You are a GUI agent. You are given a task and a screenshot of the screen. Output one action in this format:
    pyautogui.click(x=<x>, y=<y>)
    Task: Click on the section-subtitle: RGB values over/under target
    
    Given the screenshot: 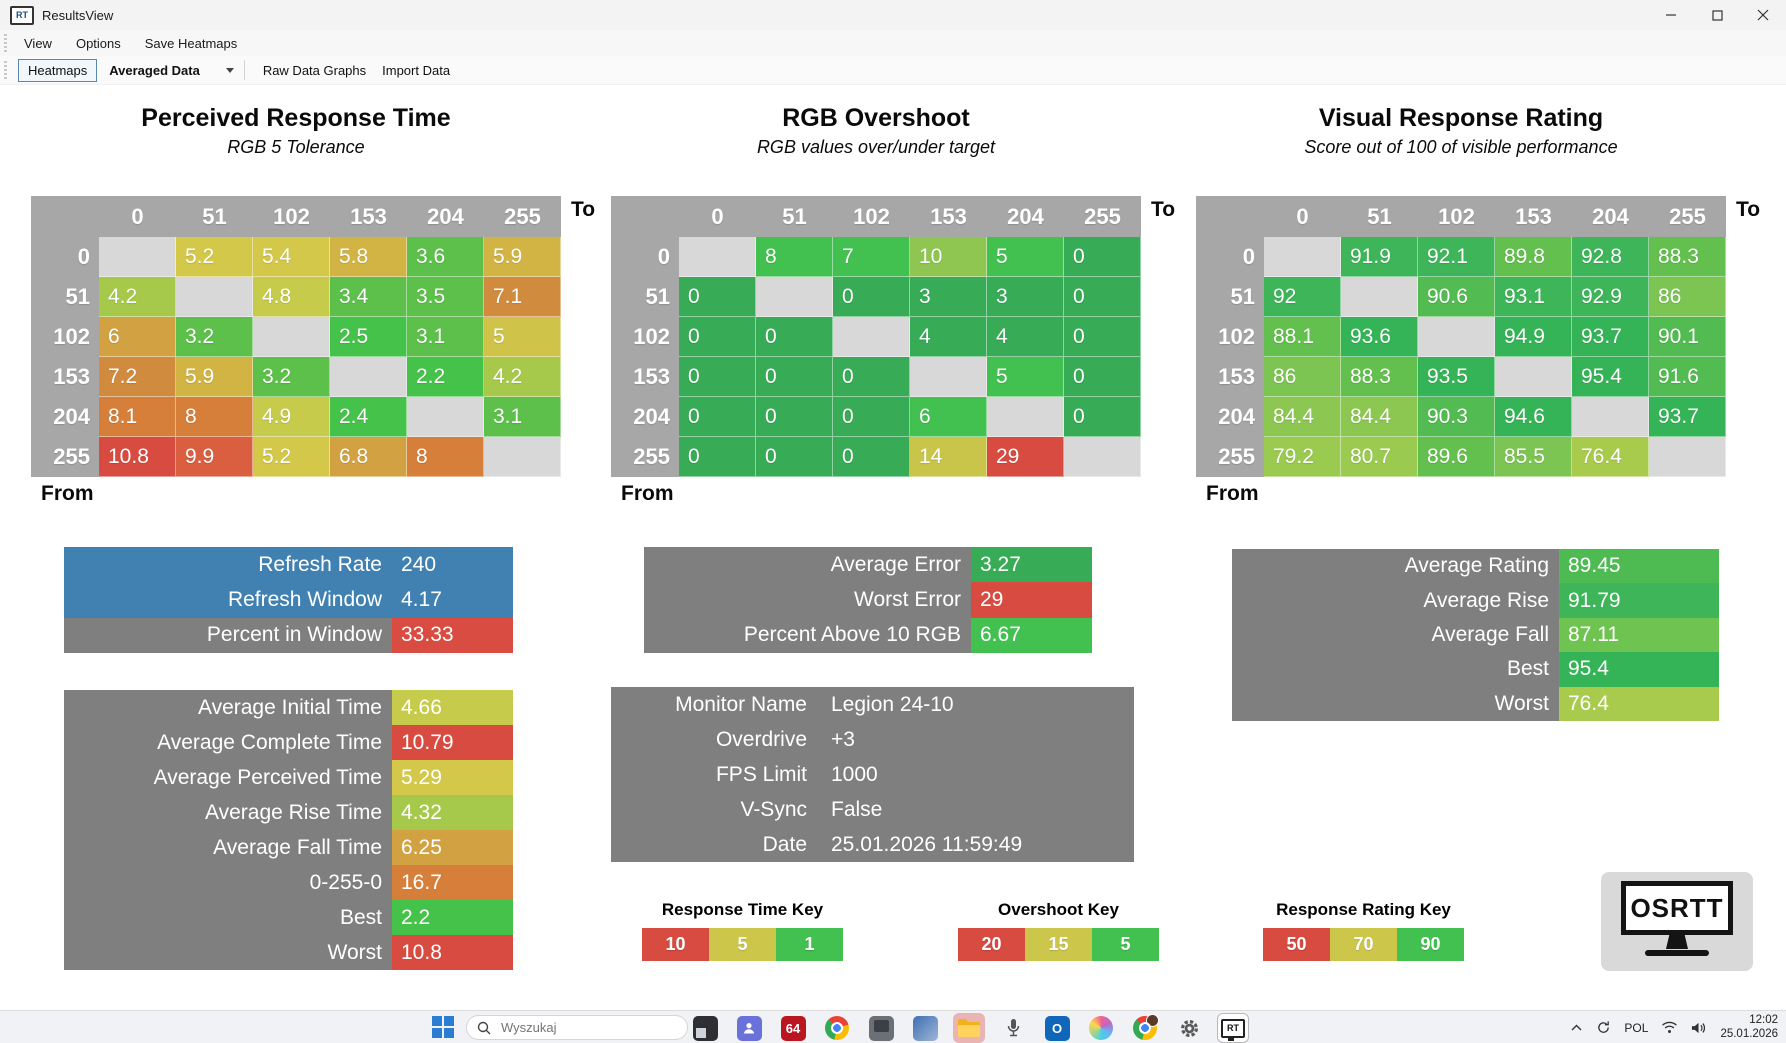 What is the action you would take?
    pyautogui.click(x=876, y=147)
    